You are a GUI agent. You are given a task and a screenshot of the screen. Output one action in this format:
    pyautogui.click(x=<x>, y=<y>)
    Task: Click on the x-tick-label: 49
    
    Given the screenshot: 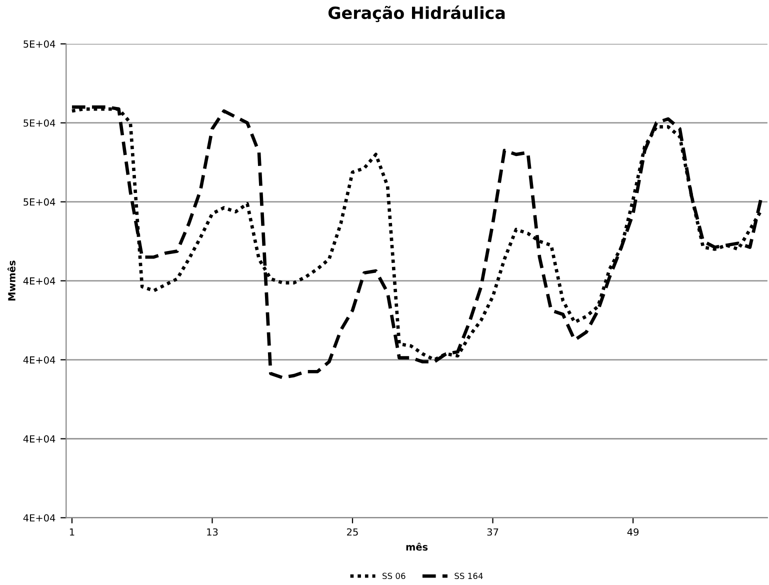 What is the action you would take?
    pyautogui.click(x=633, y=532)
    